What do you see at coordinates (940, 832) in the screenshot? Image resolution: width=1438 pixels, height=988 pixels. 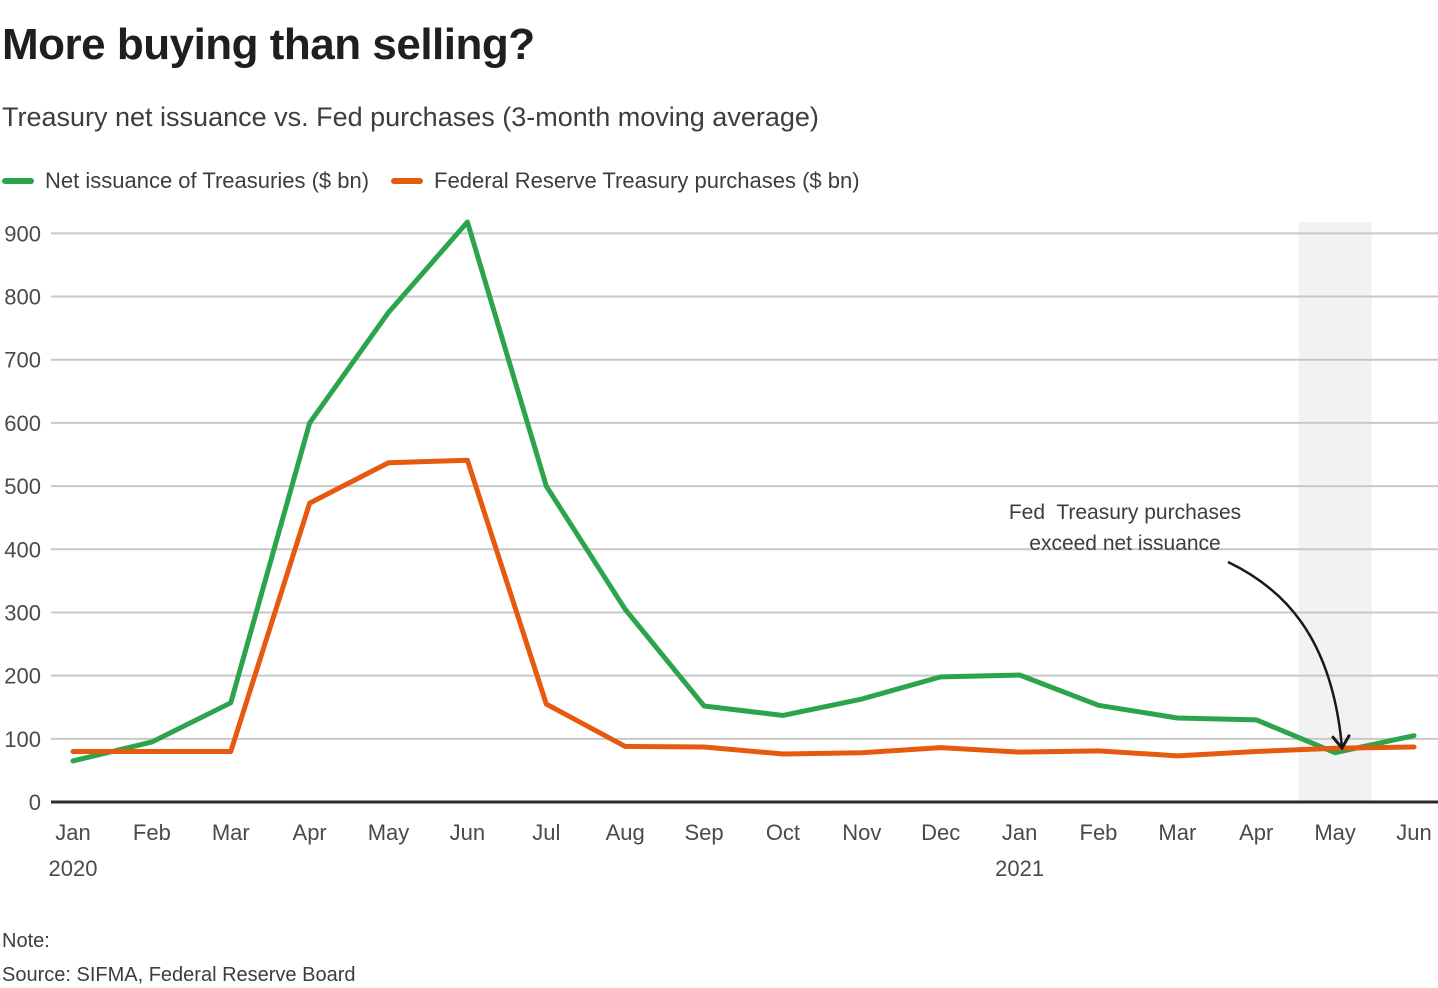 I see `x-tick-label: Dec` at bounding box center [940, 832].